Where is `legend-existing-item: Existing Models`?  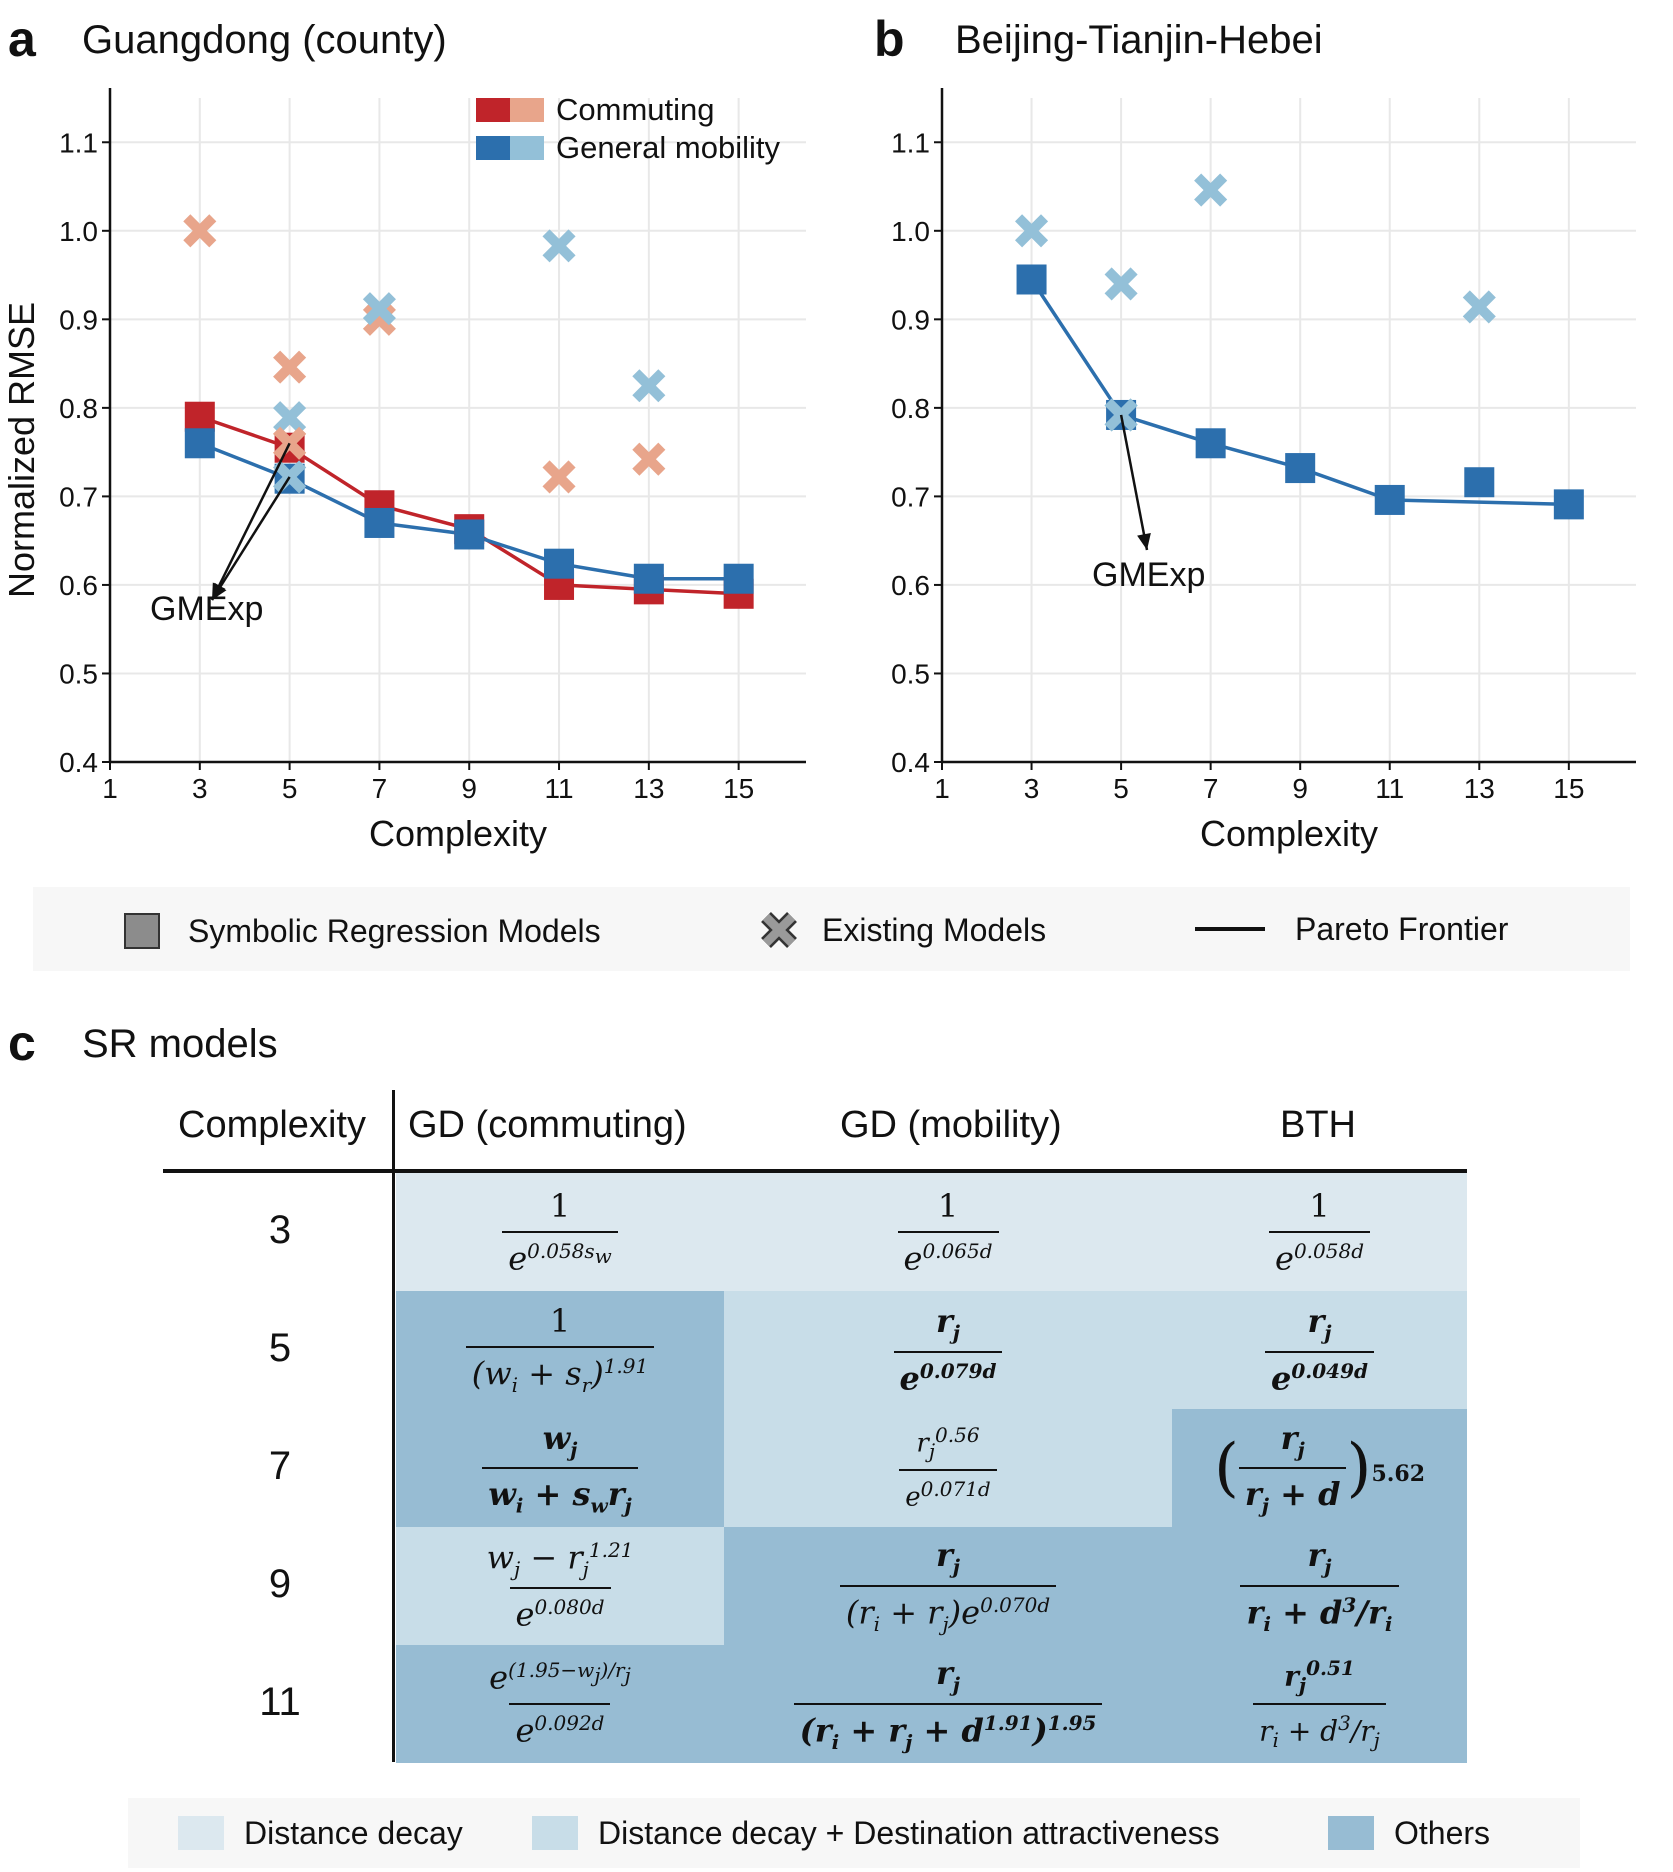
legend-existing-item: Existing Models is located at coordinates (902, 930).